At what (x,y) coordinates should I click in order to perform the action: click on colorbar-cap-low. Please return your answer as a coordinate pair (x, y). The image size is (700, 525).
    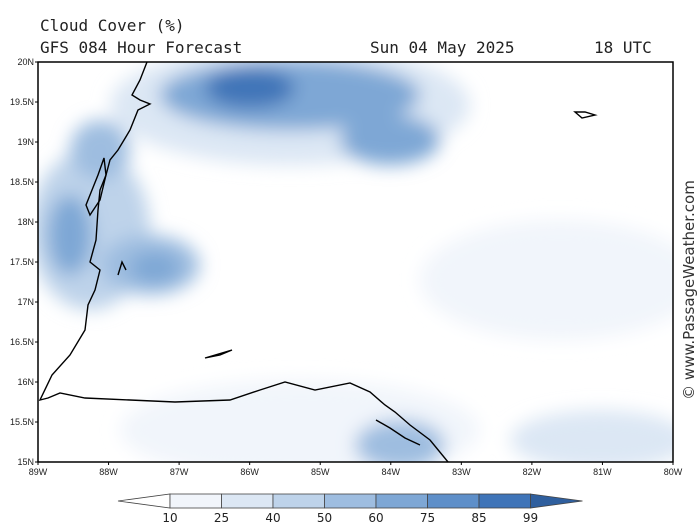
    Looking at the image, I should click on (144, 501).